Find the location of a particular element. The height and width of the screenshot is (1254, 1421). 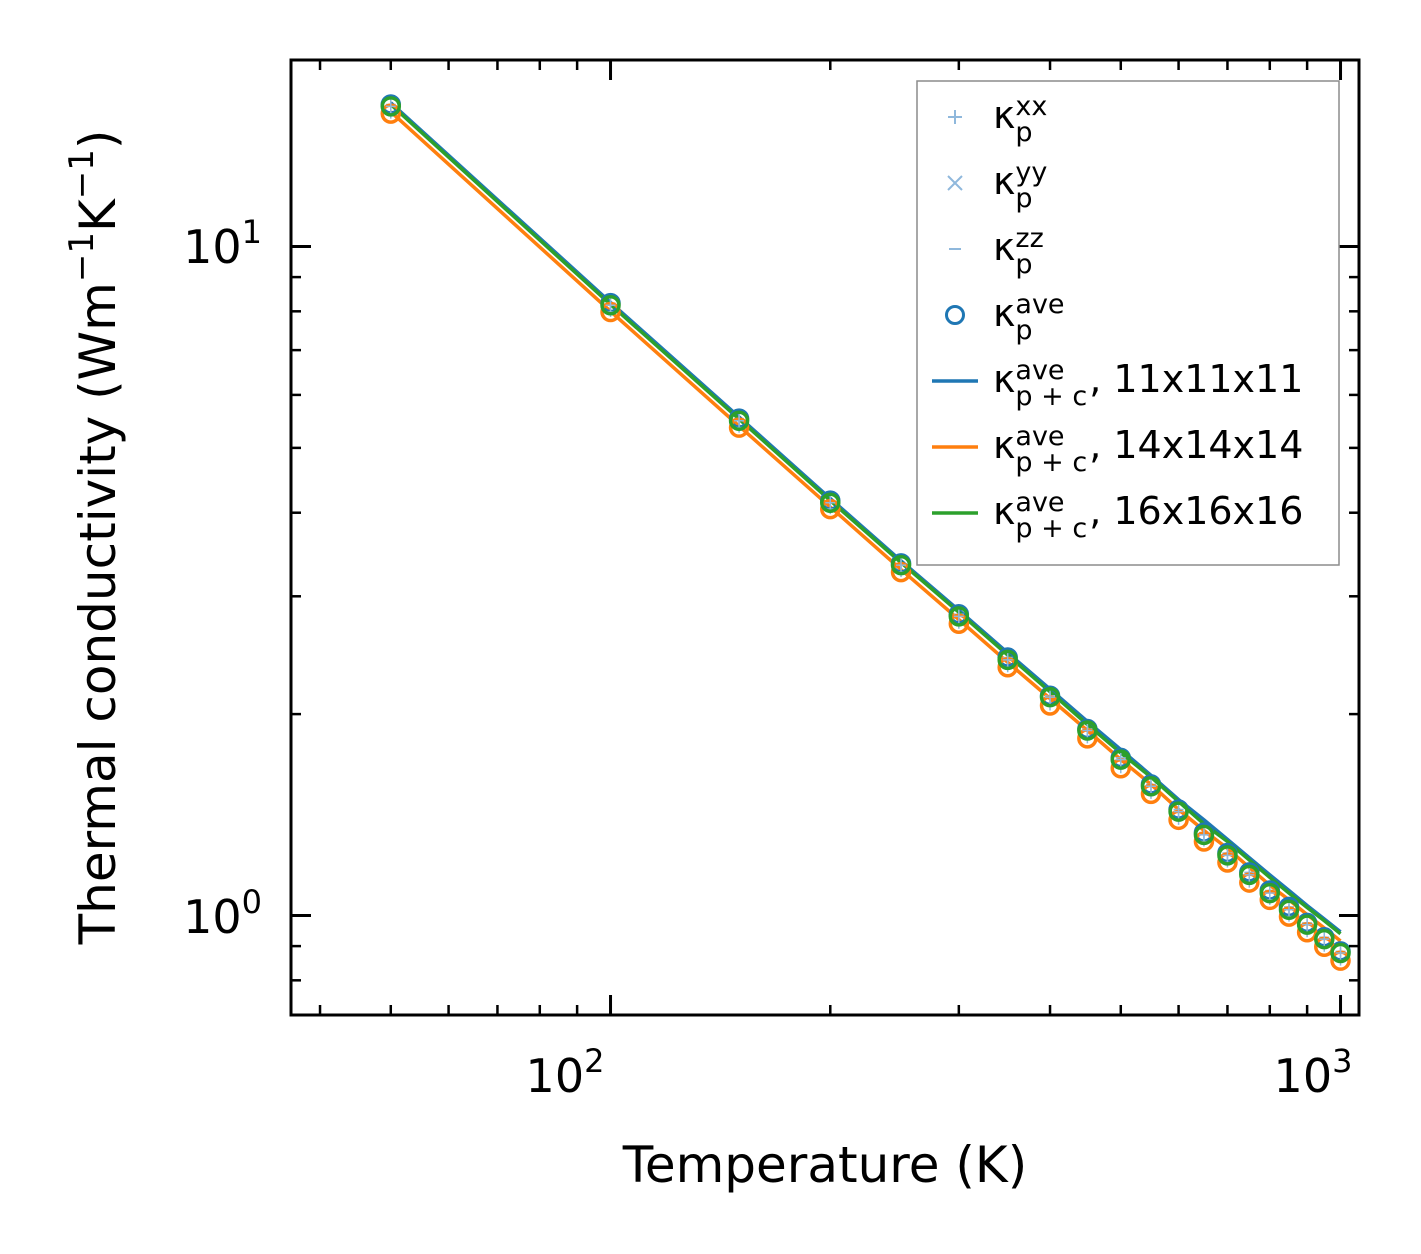

y-tick-label-10: 10¹ is located at coordinates (222, 243).